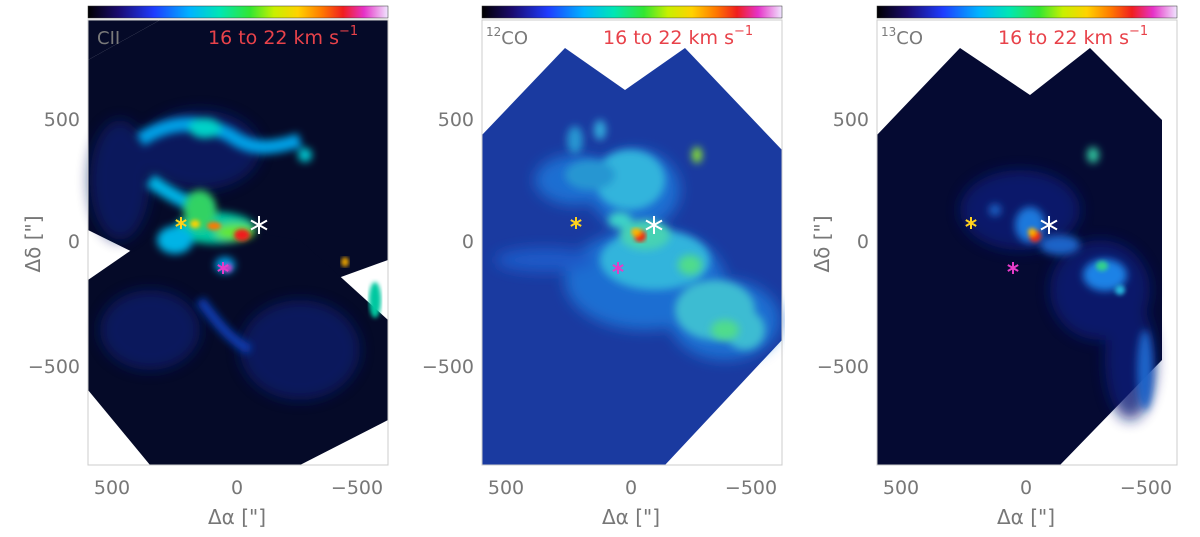 The width and height of the screenshot is (1200, 537). What do you see at coordinates (448, 367) in the screenshot?
I see `co12-ytick-neg500: −500` at bounding box center [448, 367].